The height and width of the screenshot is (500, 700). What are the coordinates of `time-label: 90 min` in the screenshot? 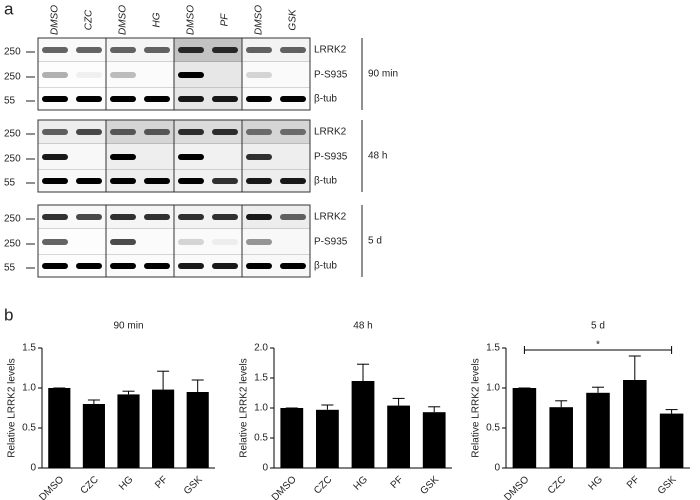 It's located at (383, 74).